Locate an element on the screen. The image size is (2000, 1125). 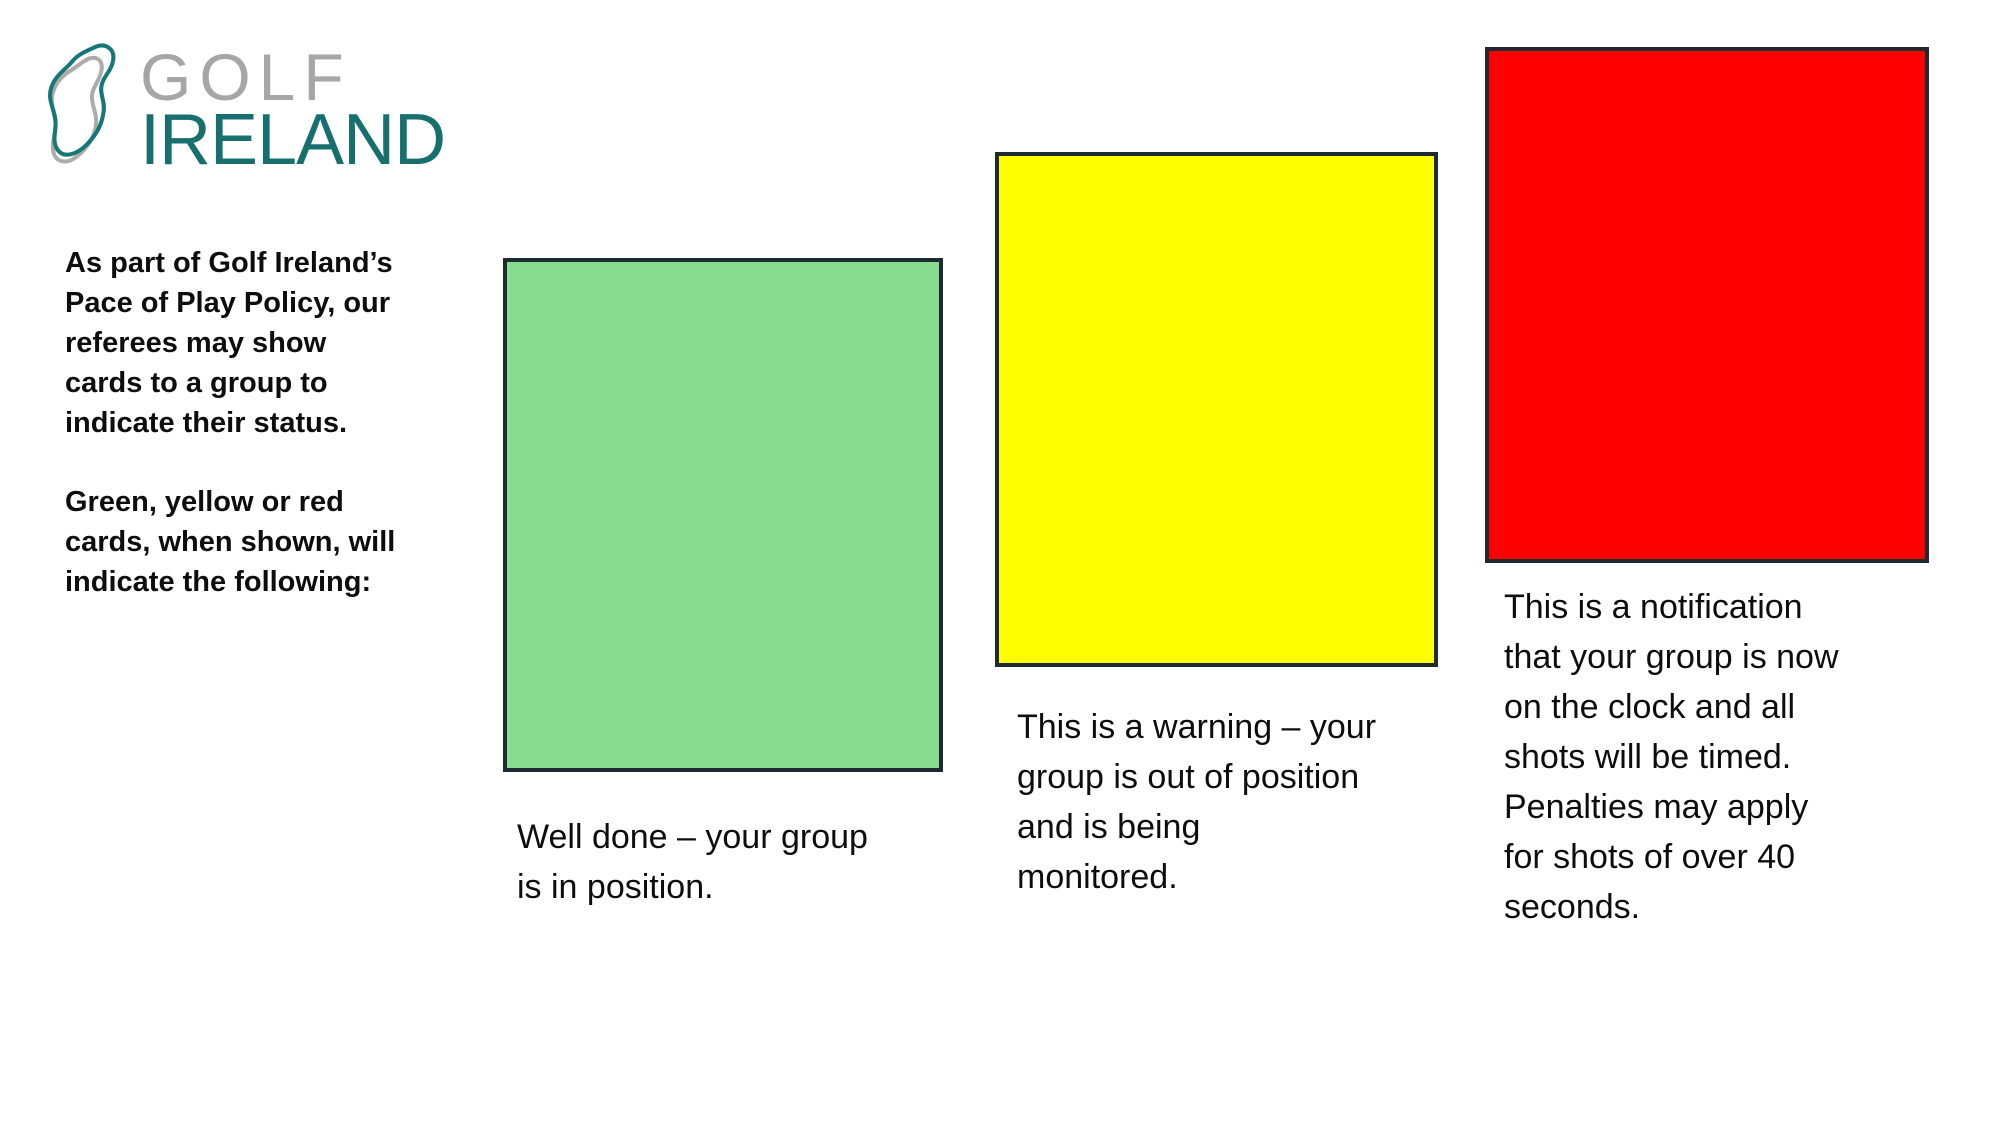
yellow-card is located at coordinates (1216, 409).